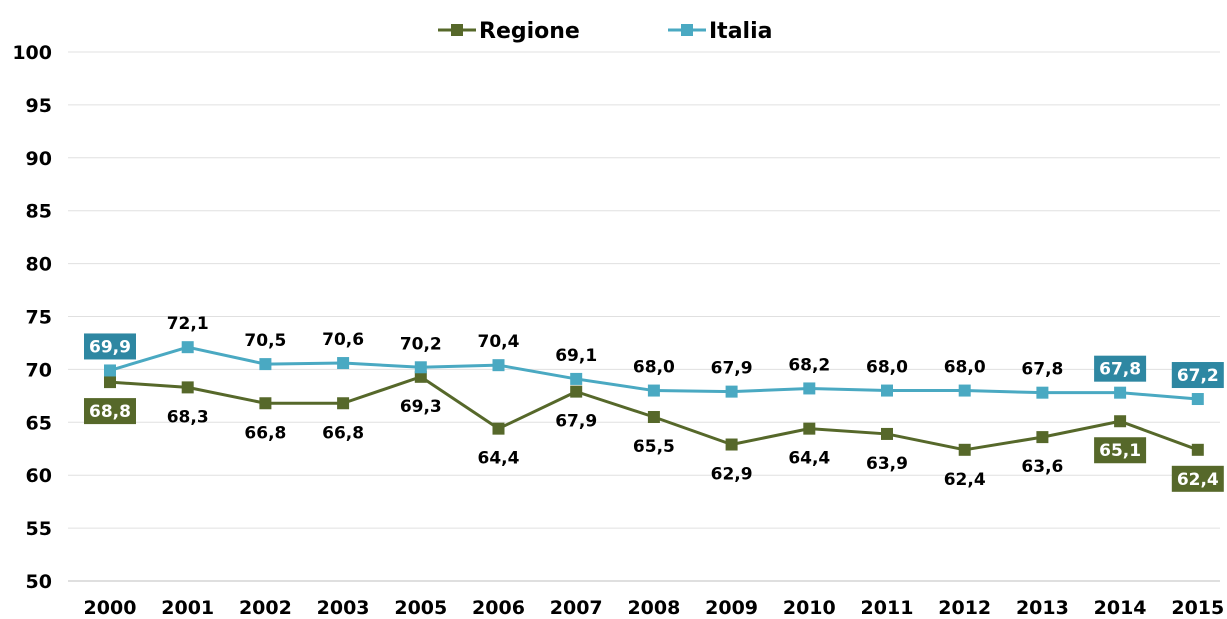 The height and width of the screenshot is (619, 1227). What do you see at coordinates (457, 30) in the screenshot?
I see `legend-marker-regione` at bounding box center [457, 30].